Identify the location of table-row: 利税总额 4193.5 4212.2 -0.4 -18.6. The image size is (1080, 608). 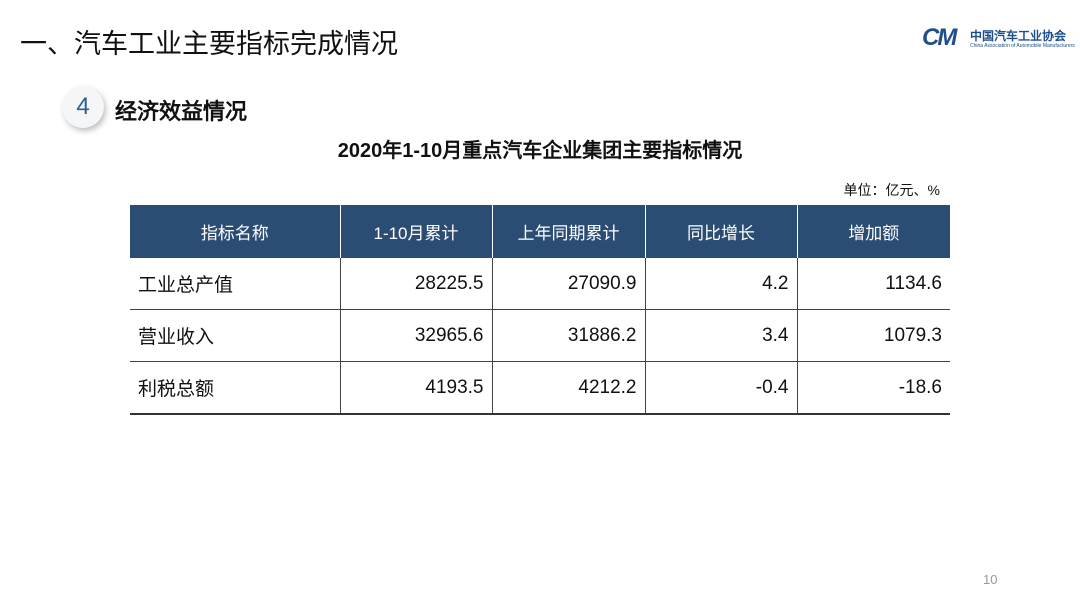
(540, 388).